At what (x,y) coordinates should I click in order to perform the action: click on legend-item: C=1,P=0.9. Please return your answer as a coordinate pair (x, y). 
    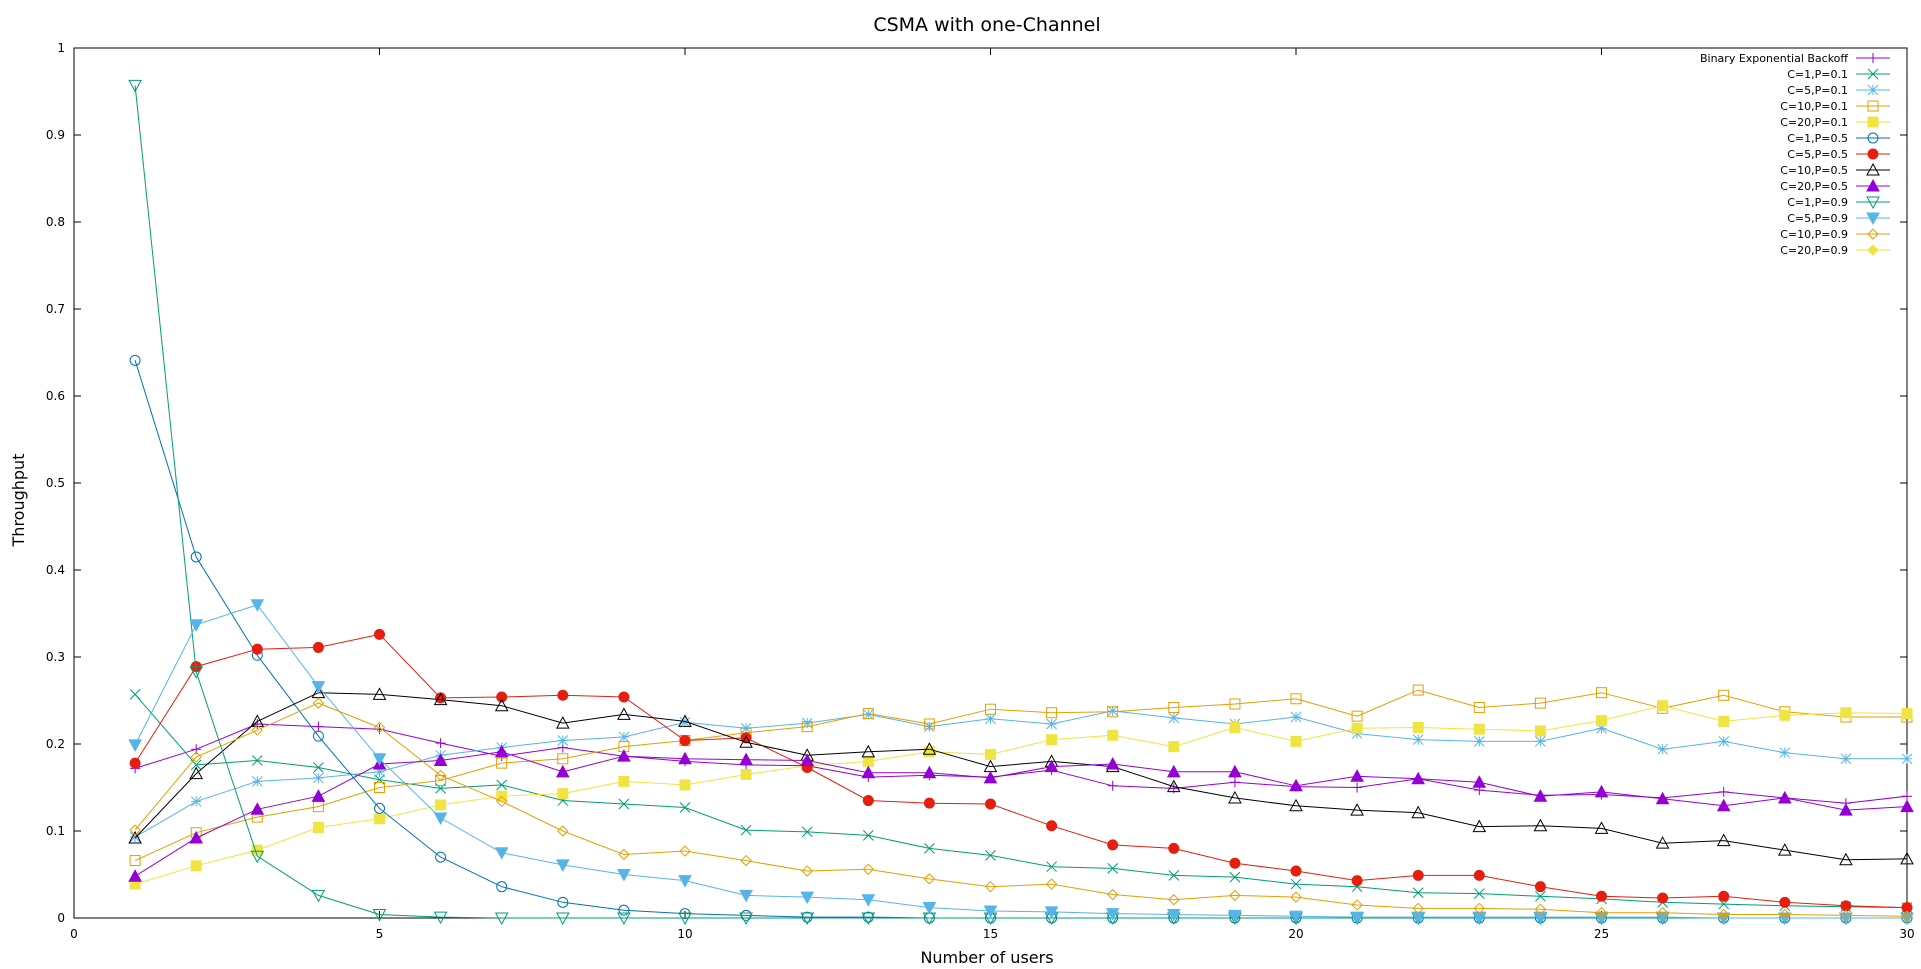
    Looking at the image, I should click on (1838, 203).